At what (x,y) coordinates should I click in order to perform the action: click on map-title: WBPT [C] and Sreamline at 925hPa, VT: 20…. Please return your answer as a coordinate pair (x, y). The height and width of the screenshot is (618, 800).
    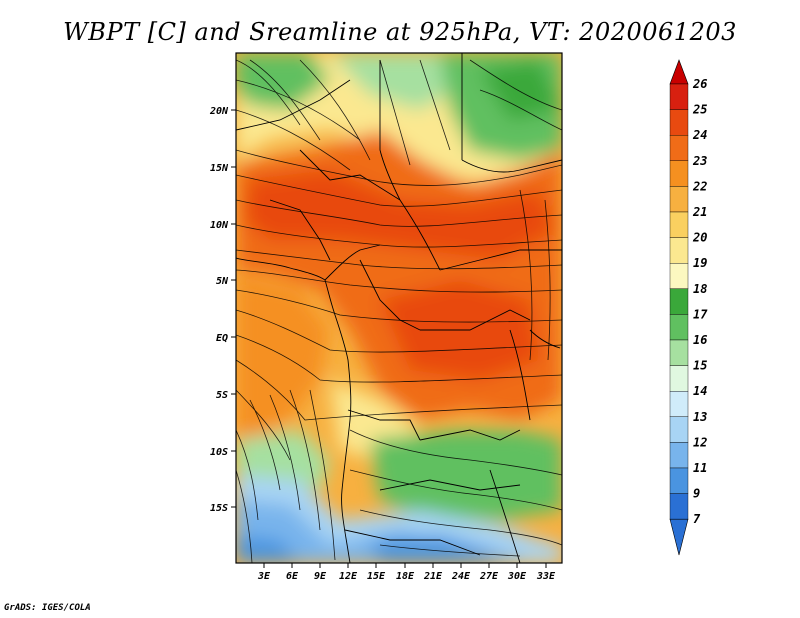
    Looking at the image, I should click on (400, 32).